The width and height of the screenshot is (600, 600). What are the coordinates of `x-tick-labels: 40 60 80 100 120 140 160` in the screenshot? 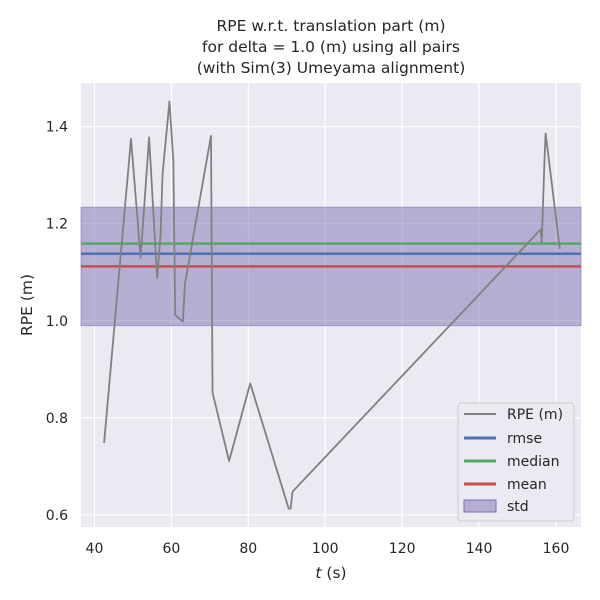 It's located at (328, 549).